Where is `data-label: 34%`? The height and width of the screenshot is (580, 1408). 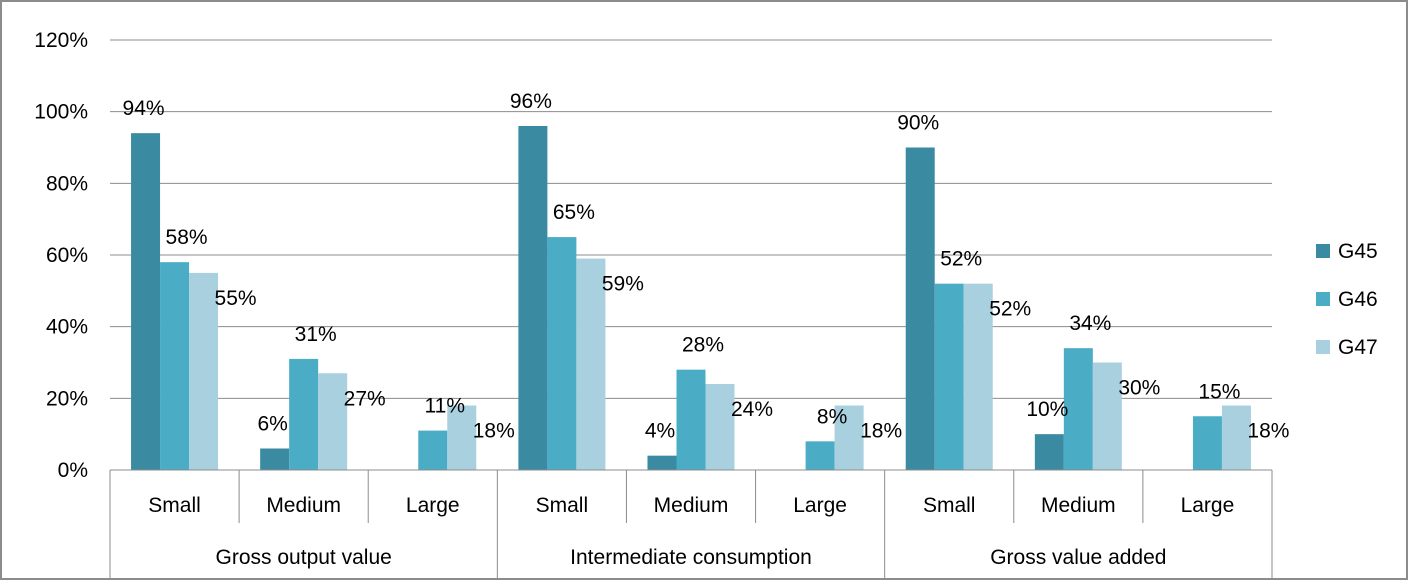
data-label: 34% is located at coordinates (1090, 323).